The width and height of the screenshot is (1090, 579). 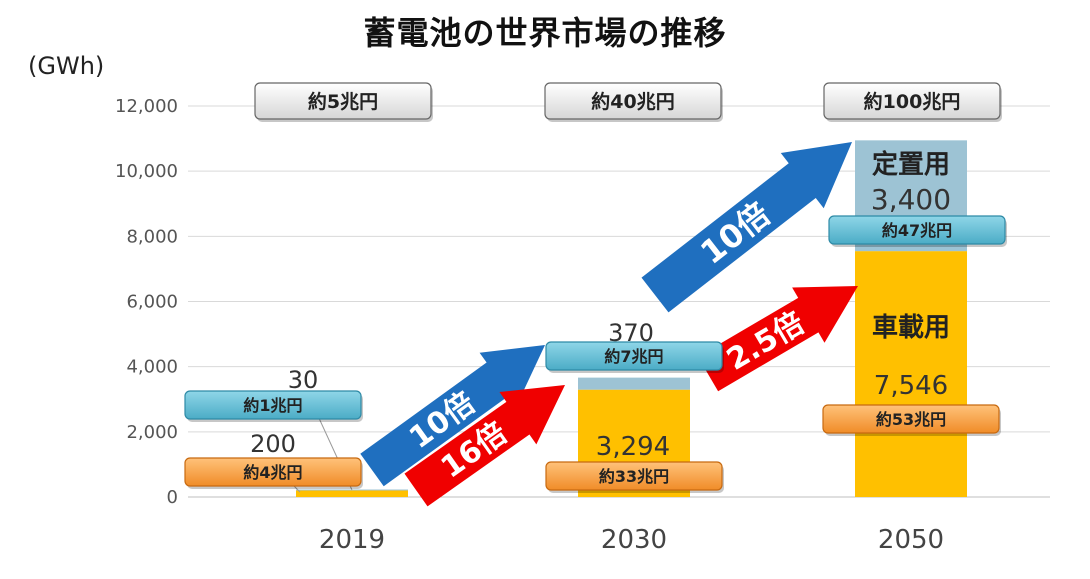 I want to click on stationary-market-pill-label: 約1兆円, so click(x=272, y=405).